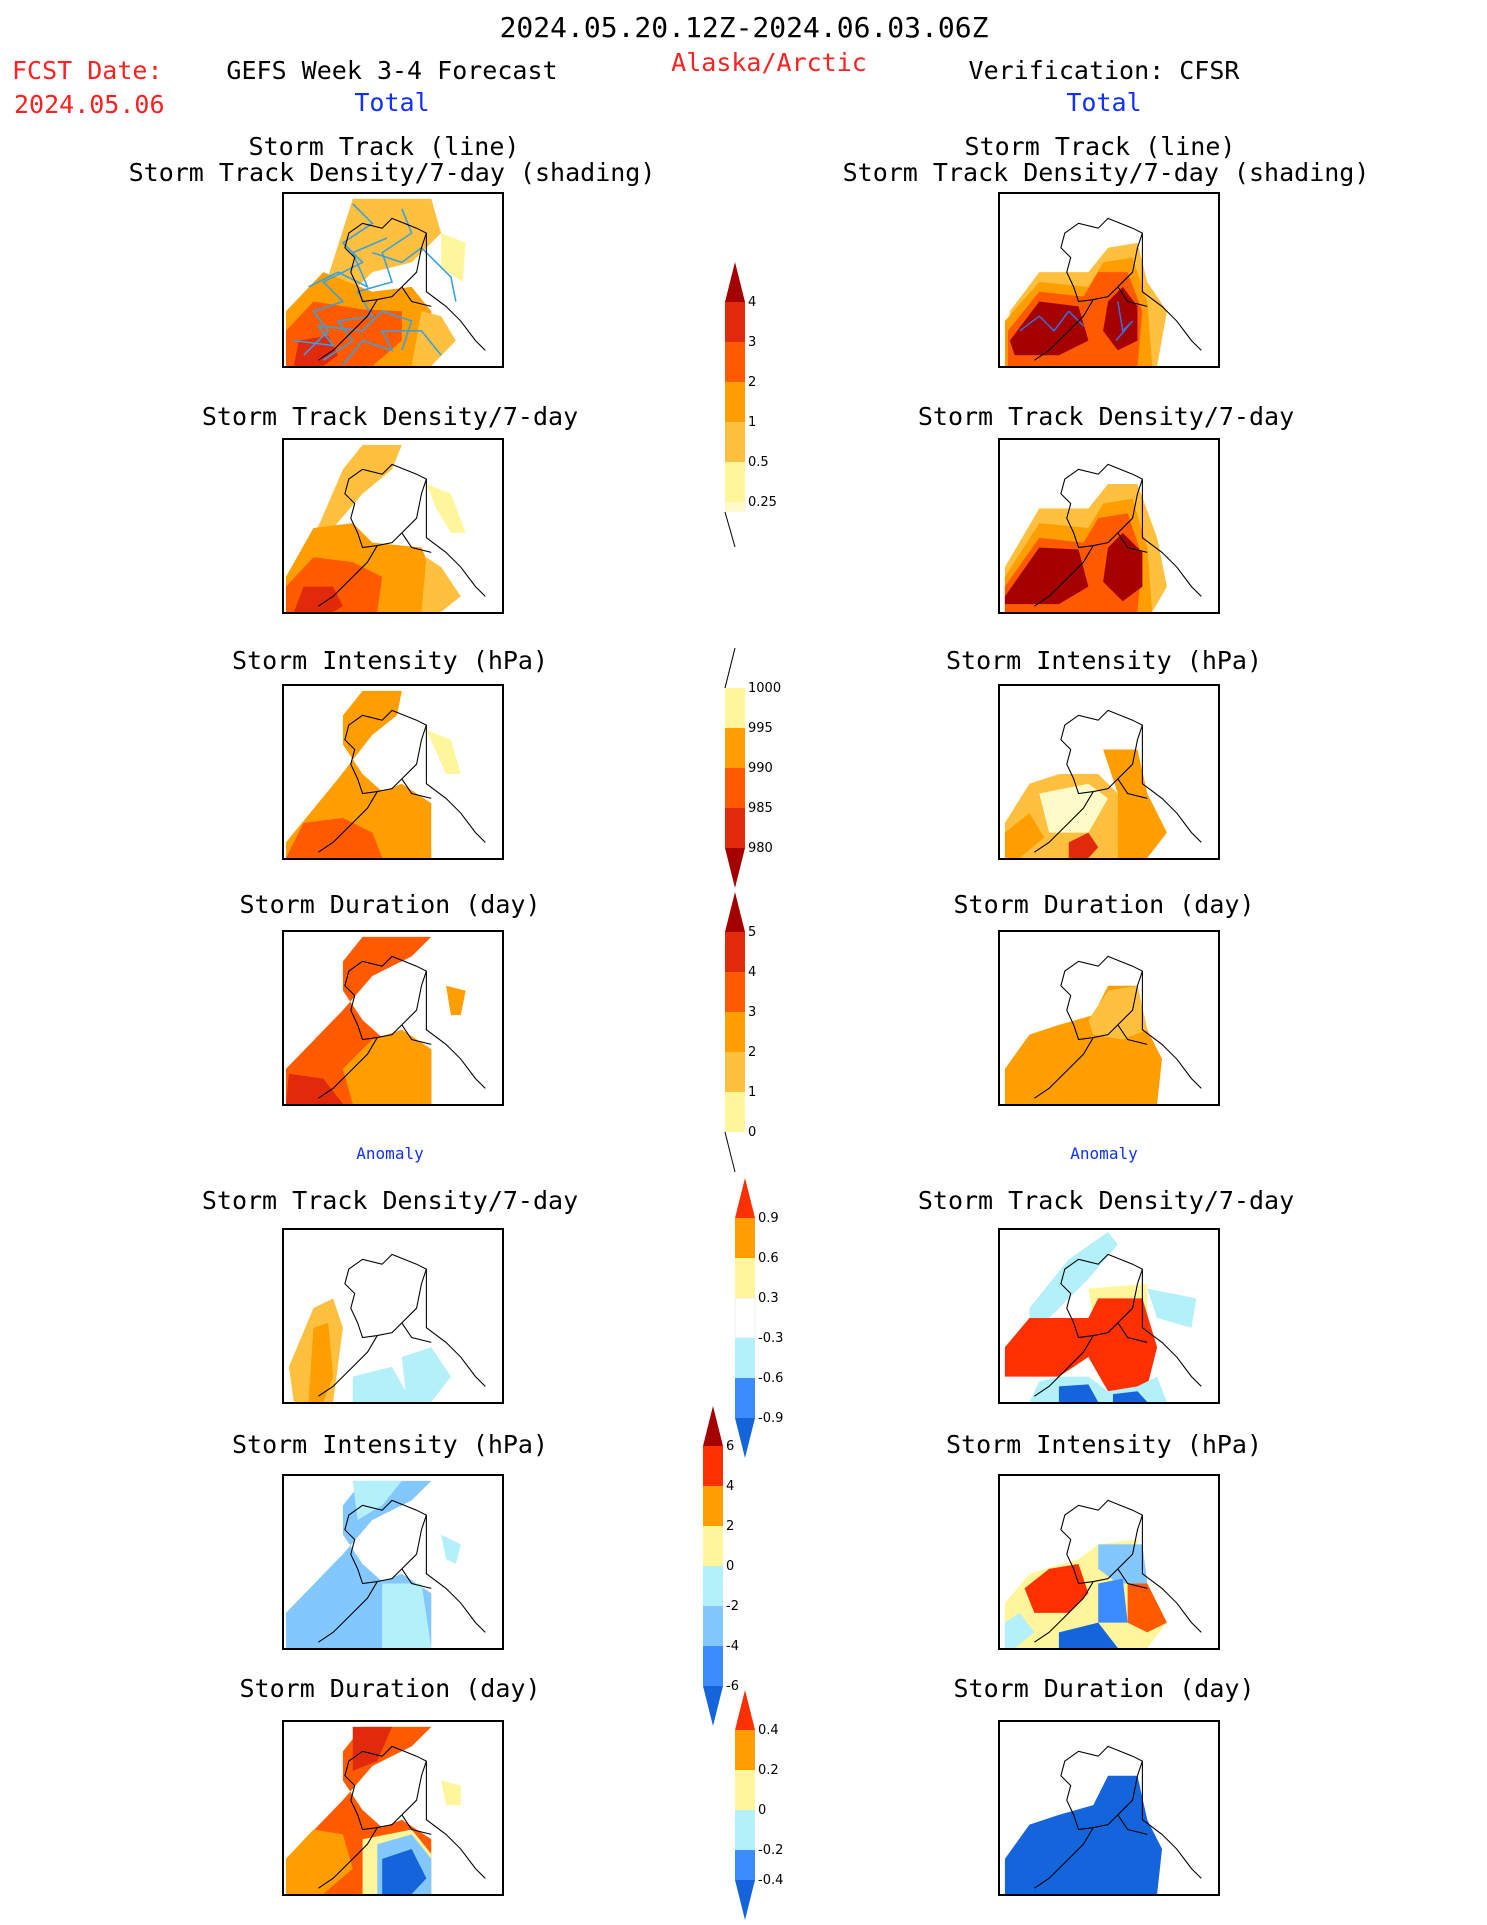 Image resolution: width=1487 pixels, height=1925 pixels. I want to click on model-title: GEFS Week 3-4 Forecast, so click(392, 70).